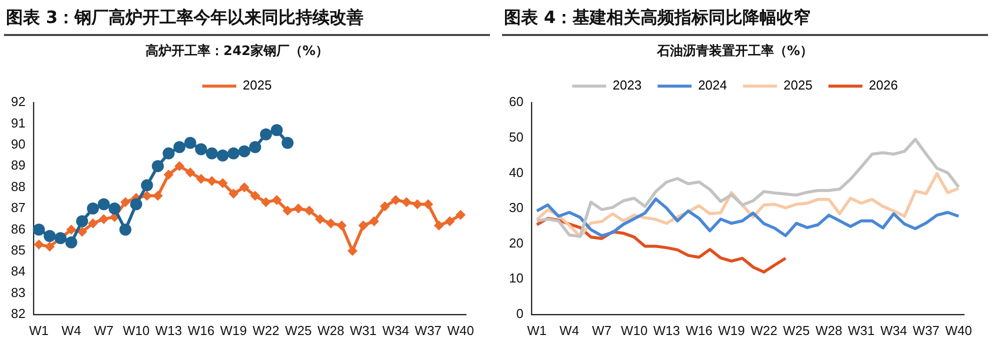 The width and height of the screenshot is (997, 356). What do you see at coordinates (18, 165) in the screenshot?
I see `y-tick-label: 89` at bounding box center [18, 165].